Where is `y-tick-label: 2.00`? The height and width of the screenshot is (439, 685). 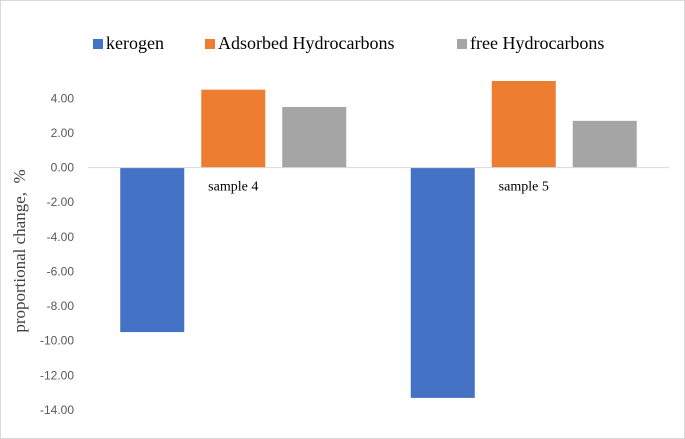 y-tick-label: 2.00 is located at coordinates (63, 133).